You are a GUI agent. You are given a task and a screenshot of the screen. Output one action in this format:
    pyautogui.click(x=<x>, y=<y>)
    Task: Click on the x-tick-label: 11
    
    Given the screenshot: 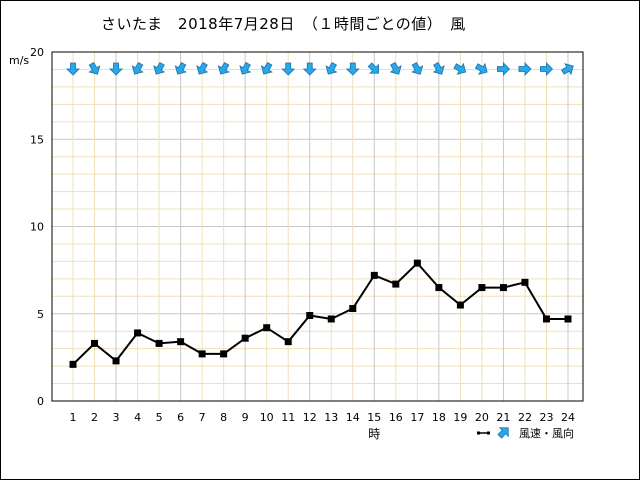 What is the action you would take?
    pyautogui.click(x=288, y=417)
    